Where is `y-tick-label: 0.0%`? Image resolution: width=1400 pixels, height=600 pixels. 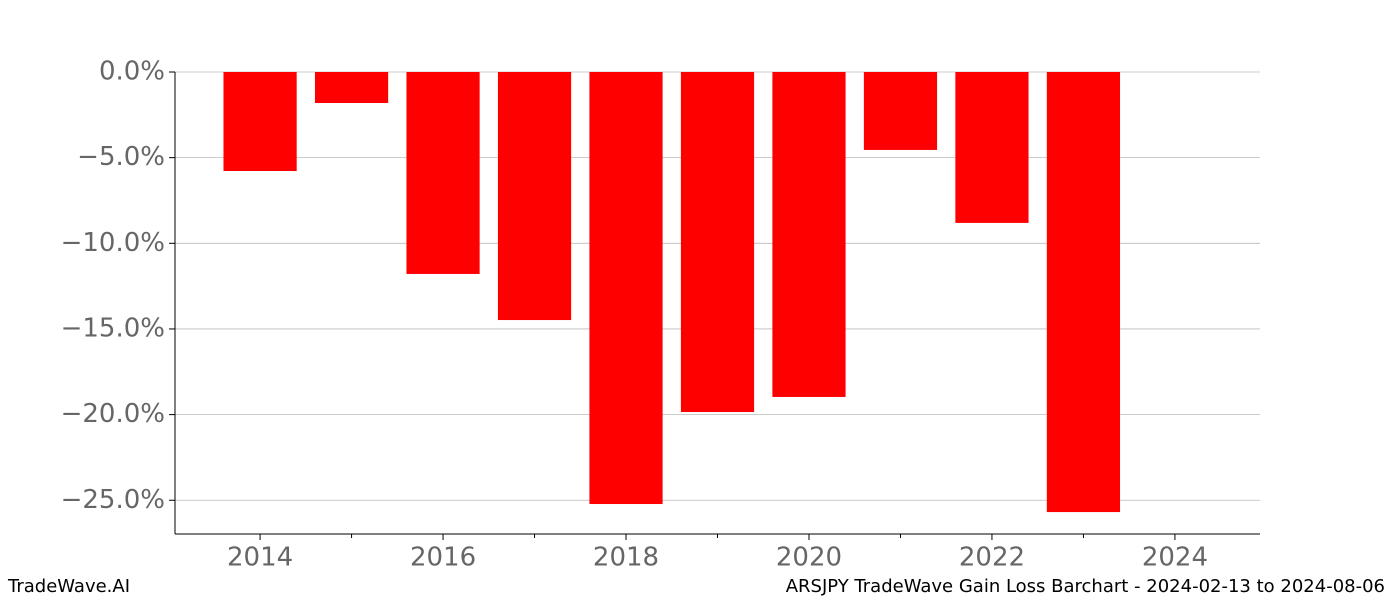 y-tick-label: 0.0% is located at coordinates (132, 72).